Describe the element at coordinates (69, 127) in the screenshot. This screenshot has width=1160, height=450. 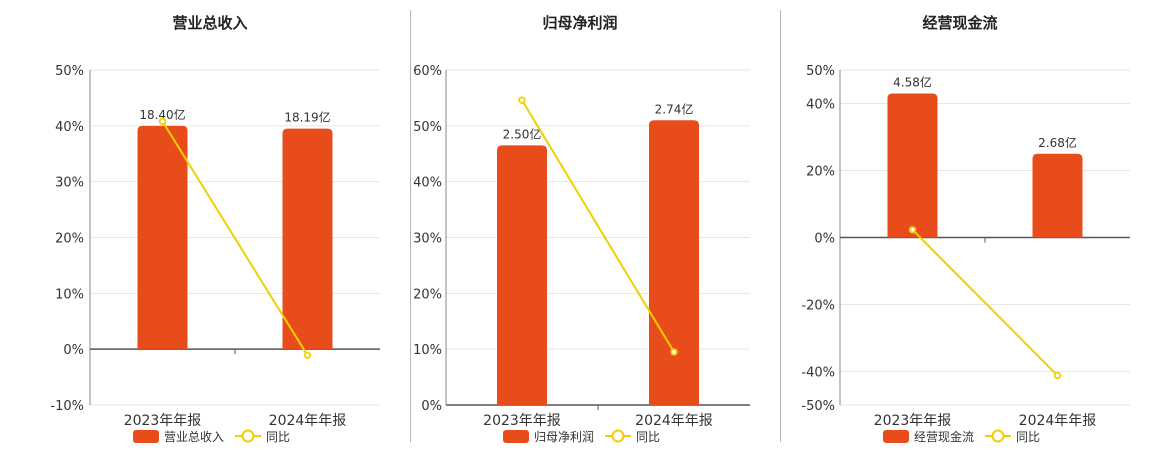
I see `y-tick-label-revenue: 40%` at that location.